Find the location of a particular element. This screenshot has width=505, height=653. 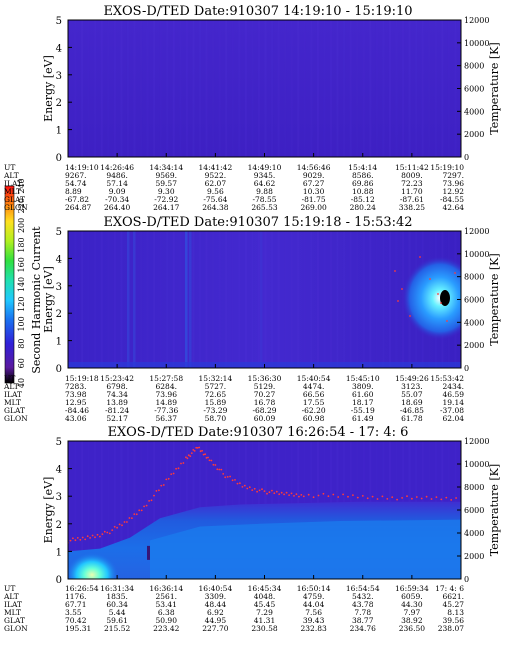

ephemeris-cell: 6284. is located at coordinates (166, 386).